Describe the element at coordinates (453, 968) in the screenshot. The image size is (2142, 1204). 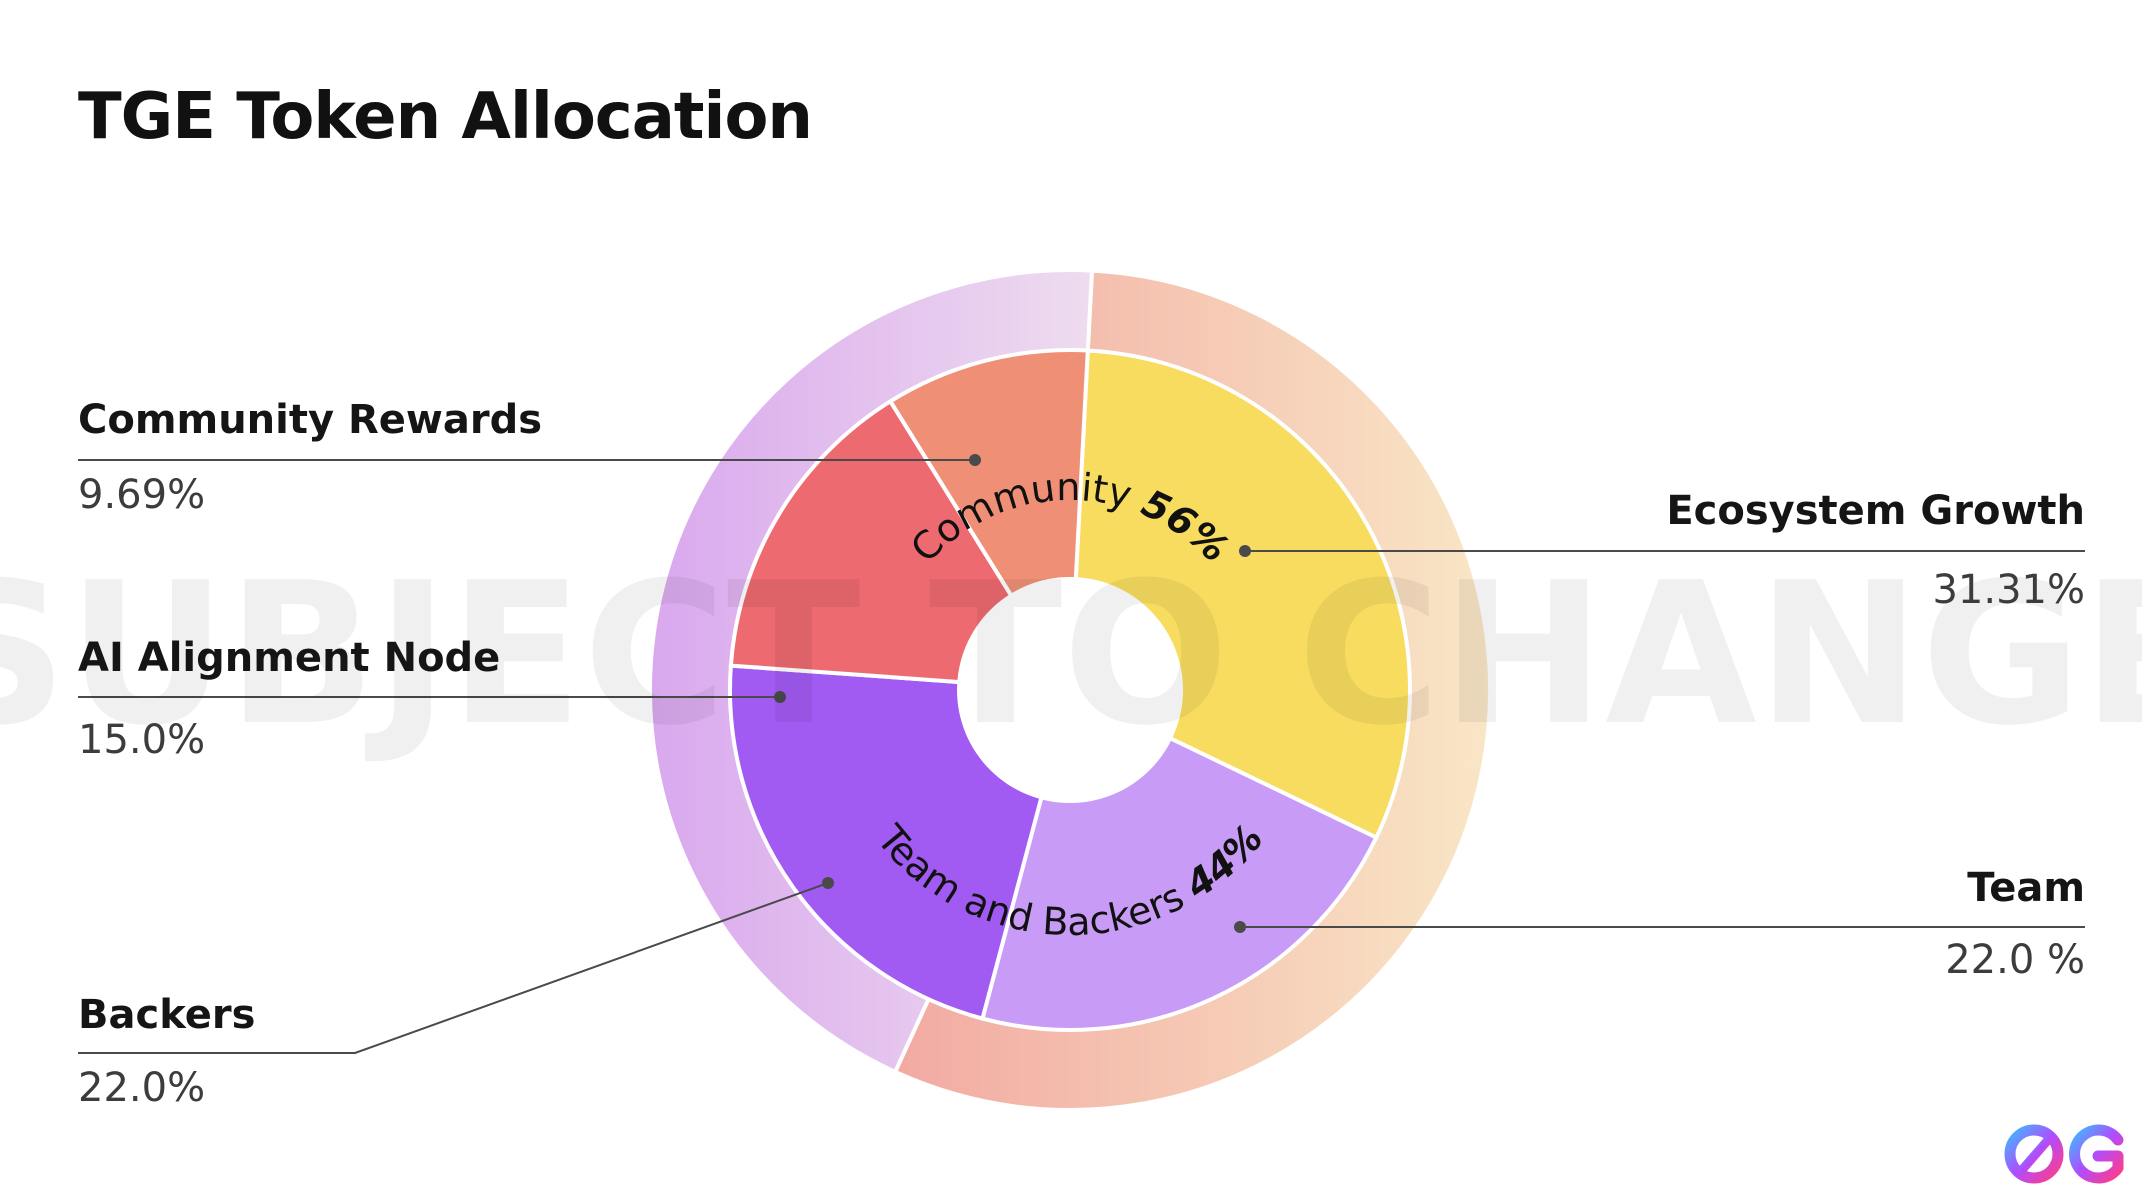
I see `leader-line-backers` at that location.